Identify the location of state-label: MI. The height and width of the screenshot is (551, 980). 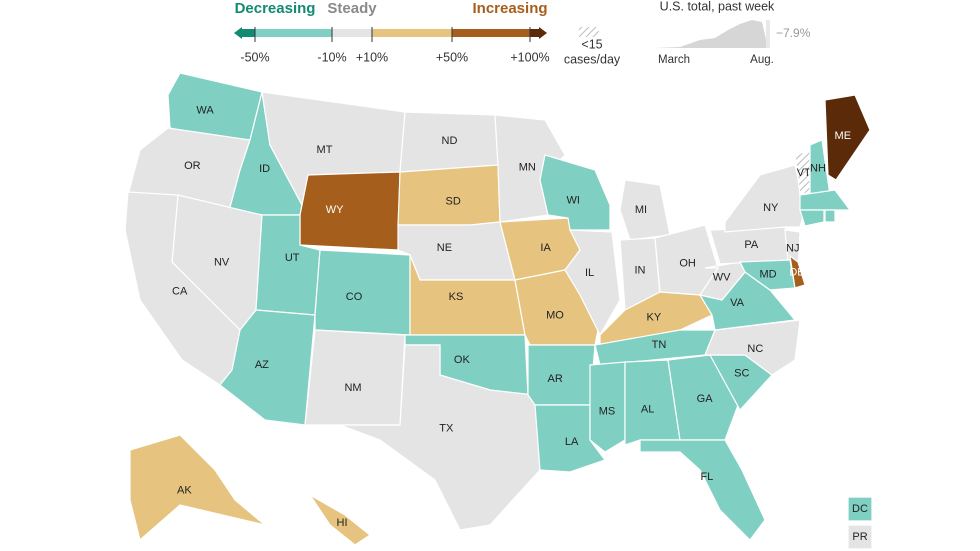
(641, 210).